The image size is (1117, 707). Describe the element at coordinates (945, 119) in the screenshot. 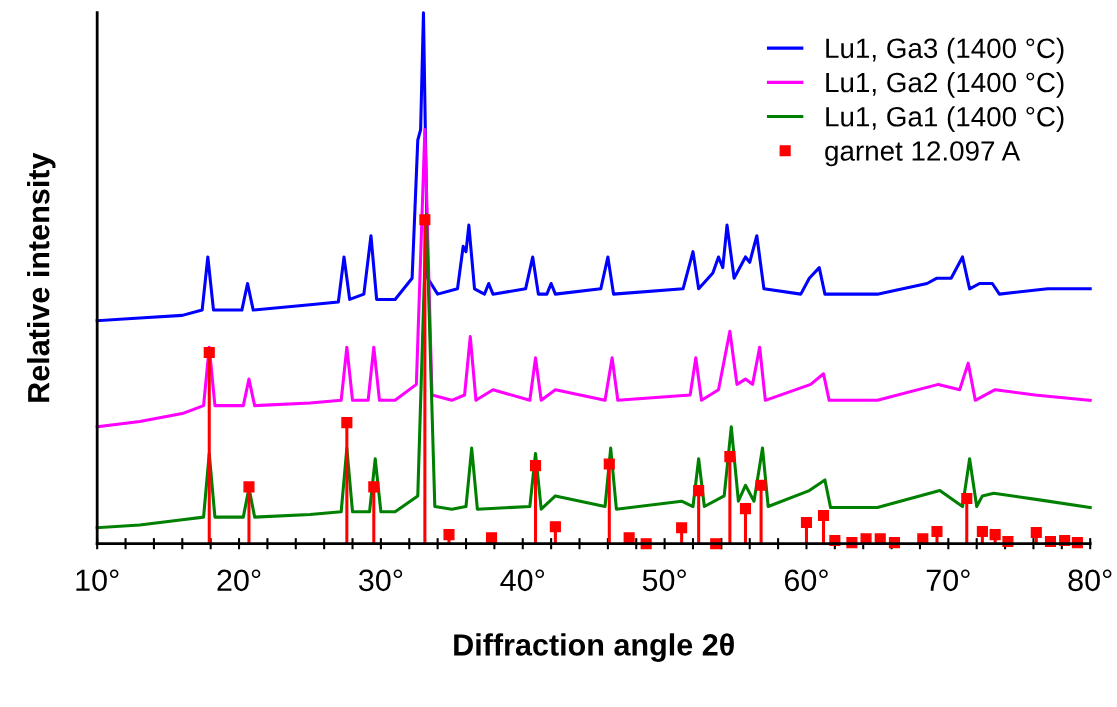

I see `legend-label: Lu1, Ga1 (1400 °C)` at that location.